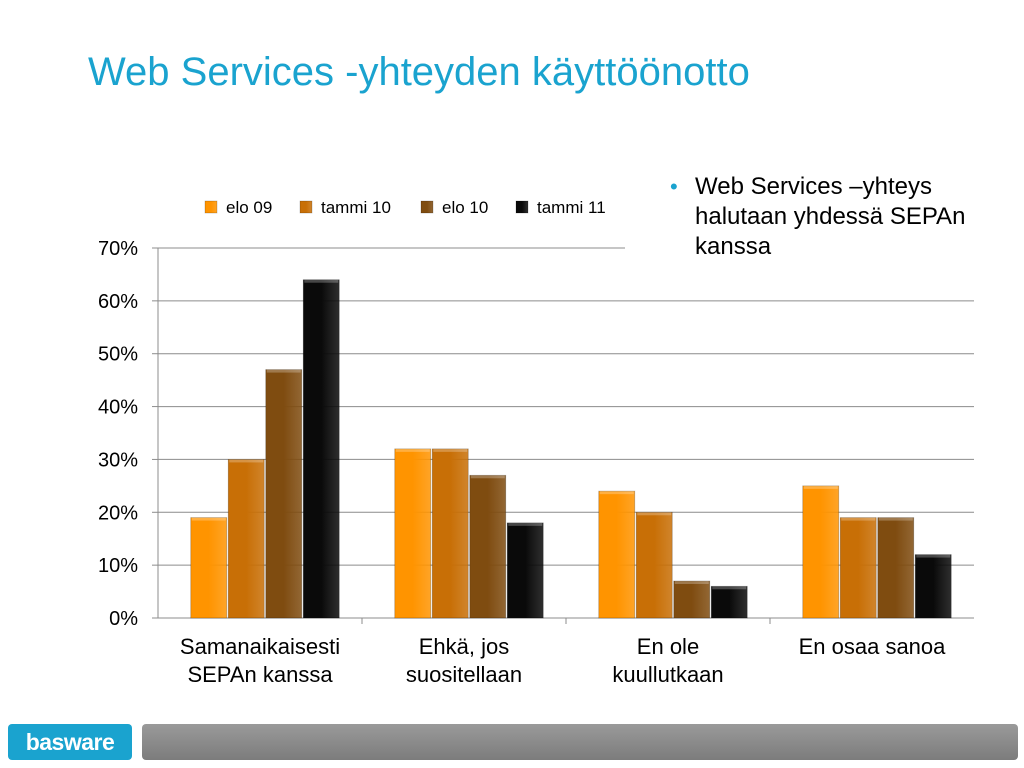 Image resolution: width=1024 pixels, height=768 pixels. I want to click on y-tick-label: 0%, so click(123, 619).